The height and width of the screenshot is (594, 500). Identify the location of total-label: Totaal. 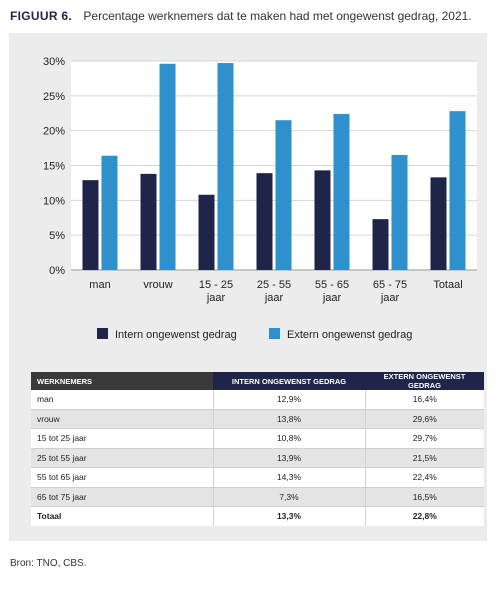
(122, 516).